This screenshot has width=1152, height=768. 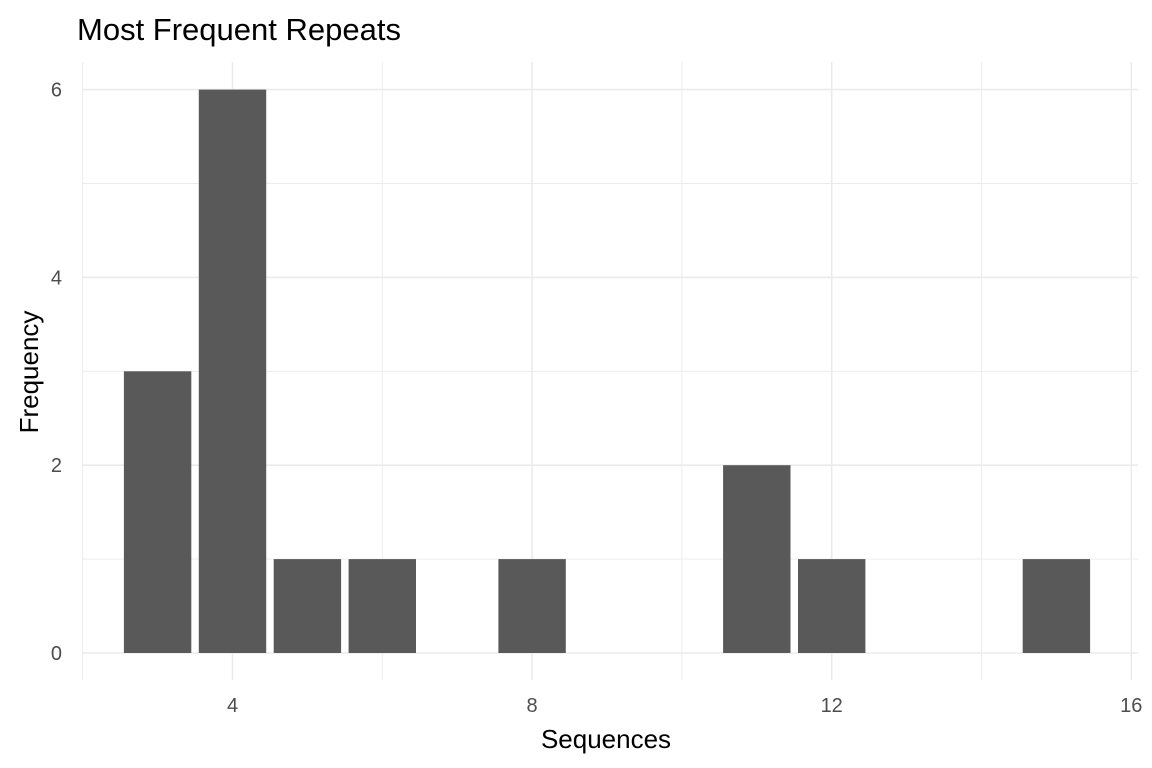 What do you see at coordinates (56, 372) in the screenshot?
I see `y-axis-ticks: 0 2 4 6` at bounding box center [56, 372].